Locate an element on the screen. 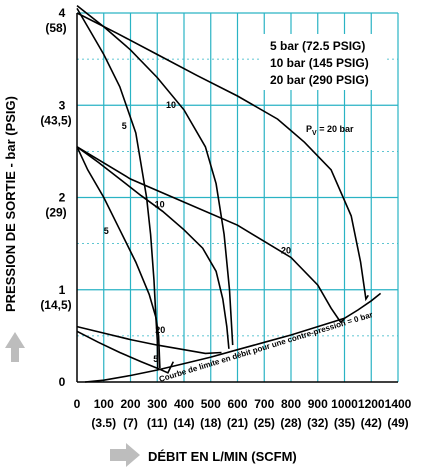 The image size is (427, 470). legend-entry-20bar: 20 bar (290 PSIG) is located at coordinates (319, 80).